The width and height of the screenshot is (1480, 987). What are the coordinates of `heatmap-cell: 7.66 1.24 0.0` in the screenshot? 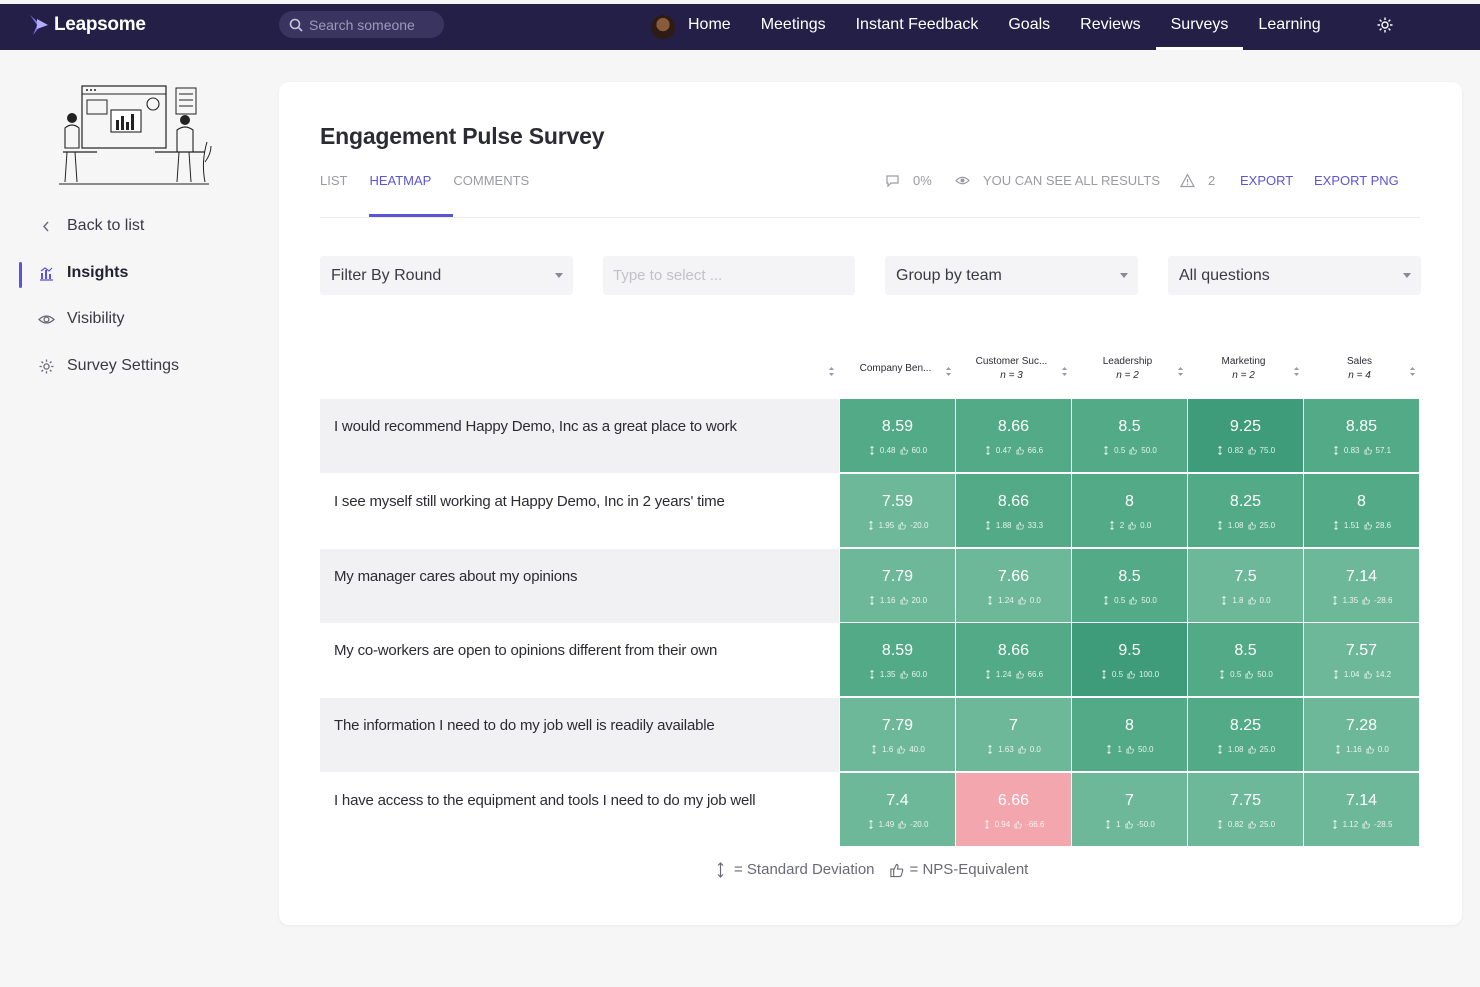 It's located at (1013, 585).